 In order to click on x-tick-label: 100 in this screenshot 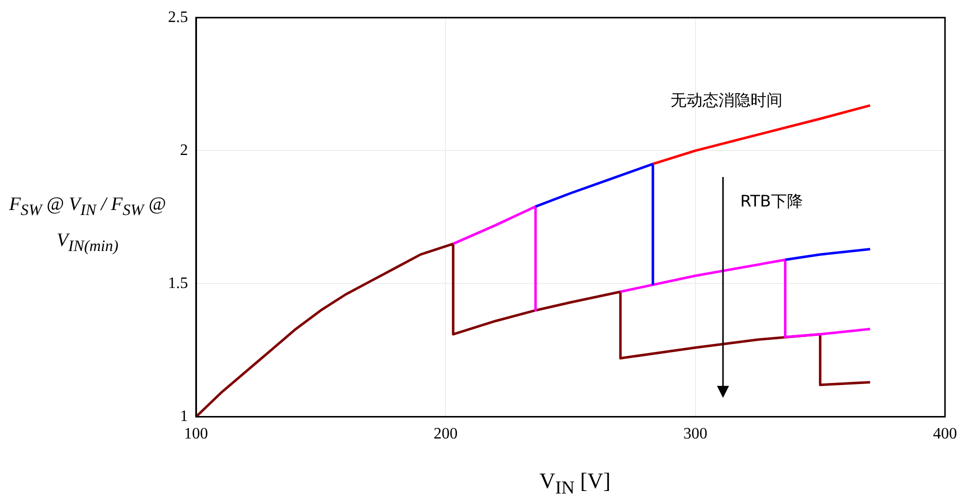, I will do `click(196, 434)`.